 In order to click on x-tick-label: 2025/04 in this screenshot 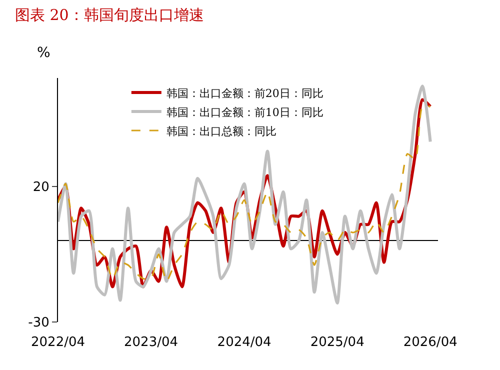, I will do `click(337, 342)`.